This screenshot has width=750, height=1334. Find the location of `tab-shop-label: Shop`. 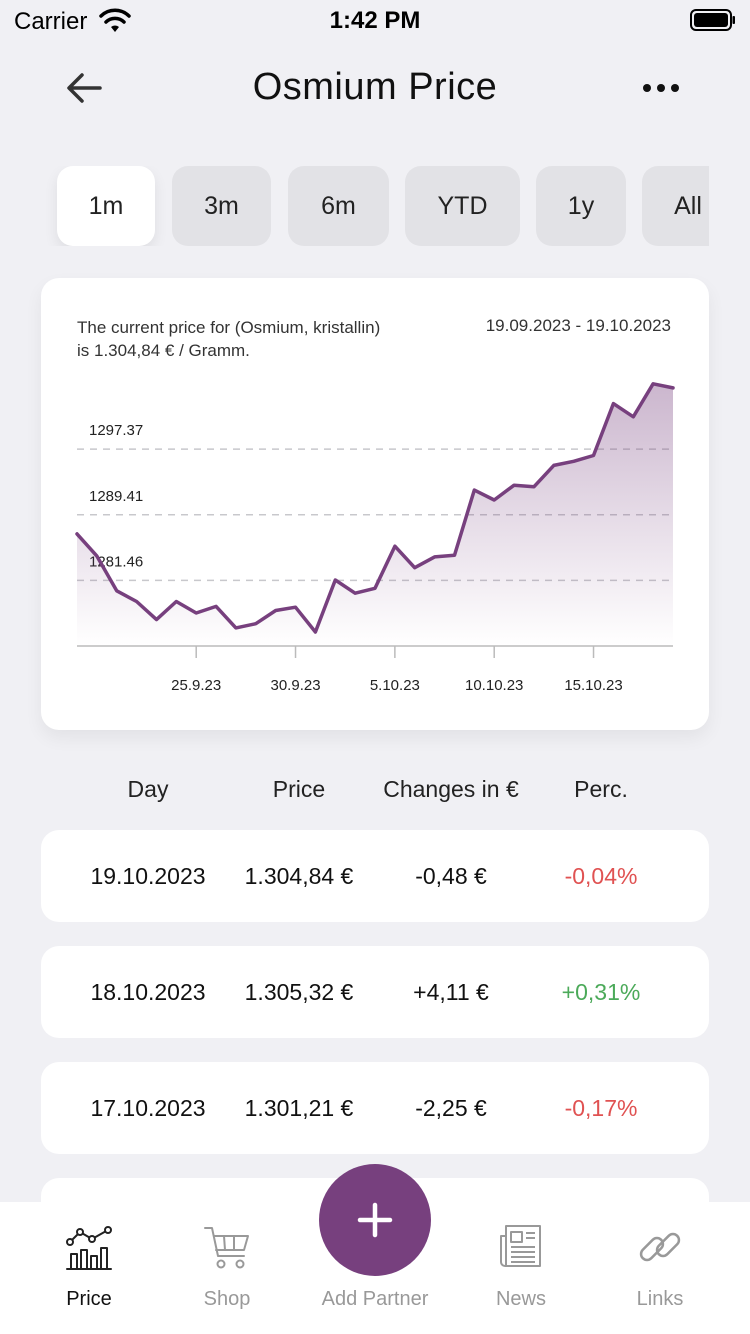

tab-shop-label: Shop is located at coordinates (227, 1299).